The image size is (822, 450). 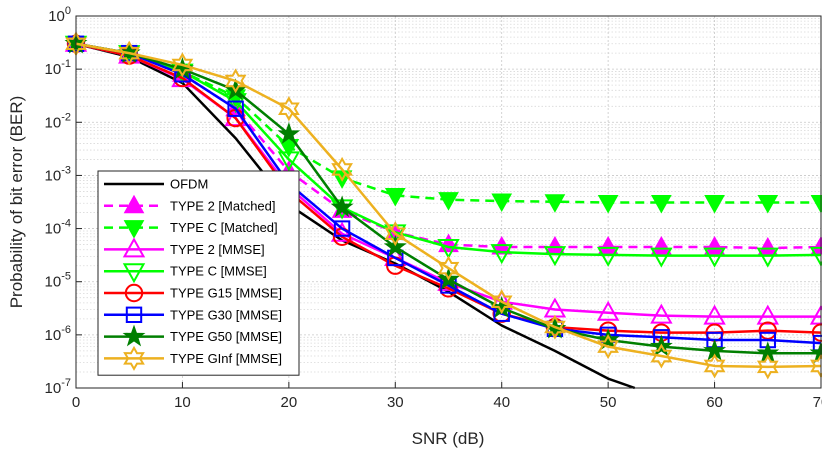 I want to click on legend-entry-type-2-mmse: TYPE 2 [MMSE], so click(x=184, y=247).